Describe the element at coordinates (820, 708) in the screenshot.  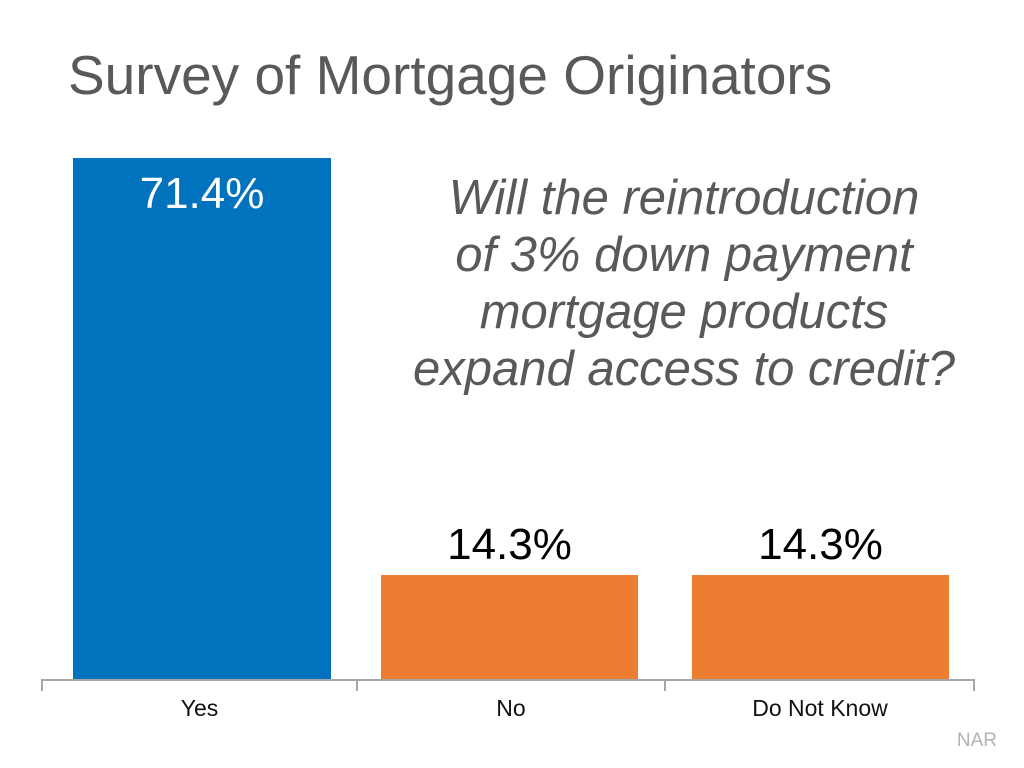
I see `category-label-do-not-know: Do Not Know` at that location.